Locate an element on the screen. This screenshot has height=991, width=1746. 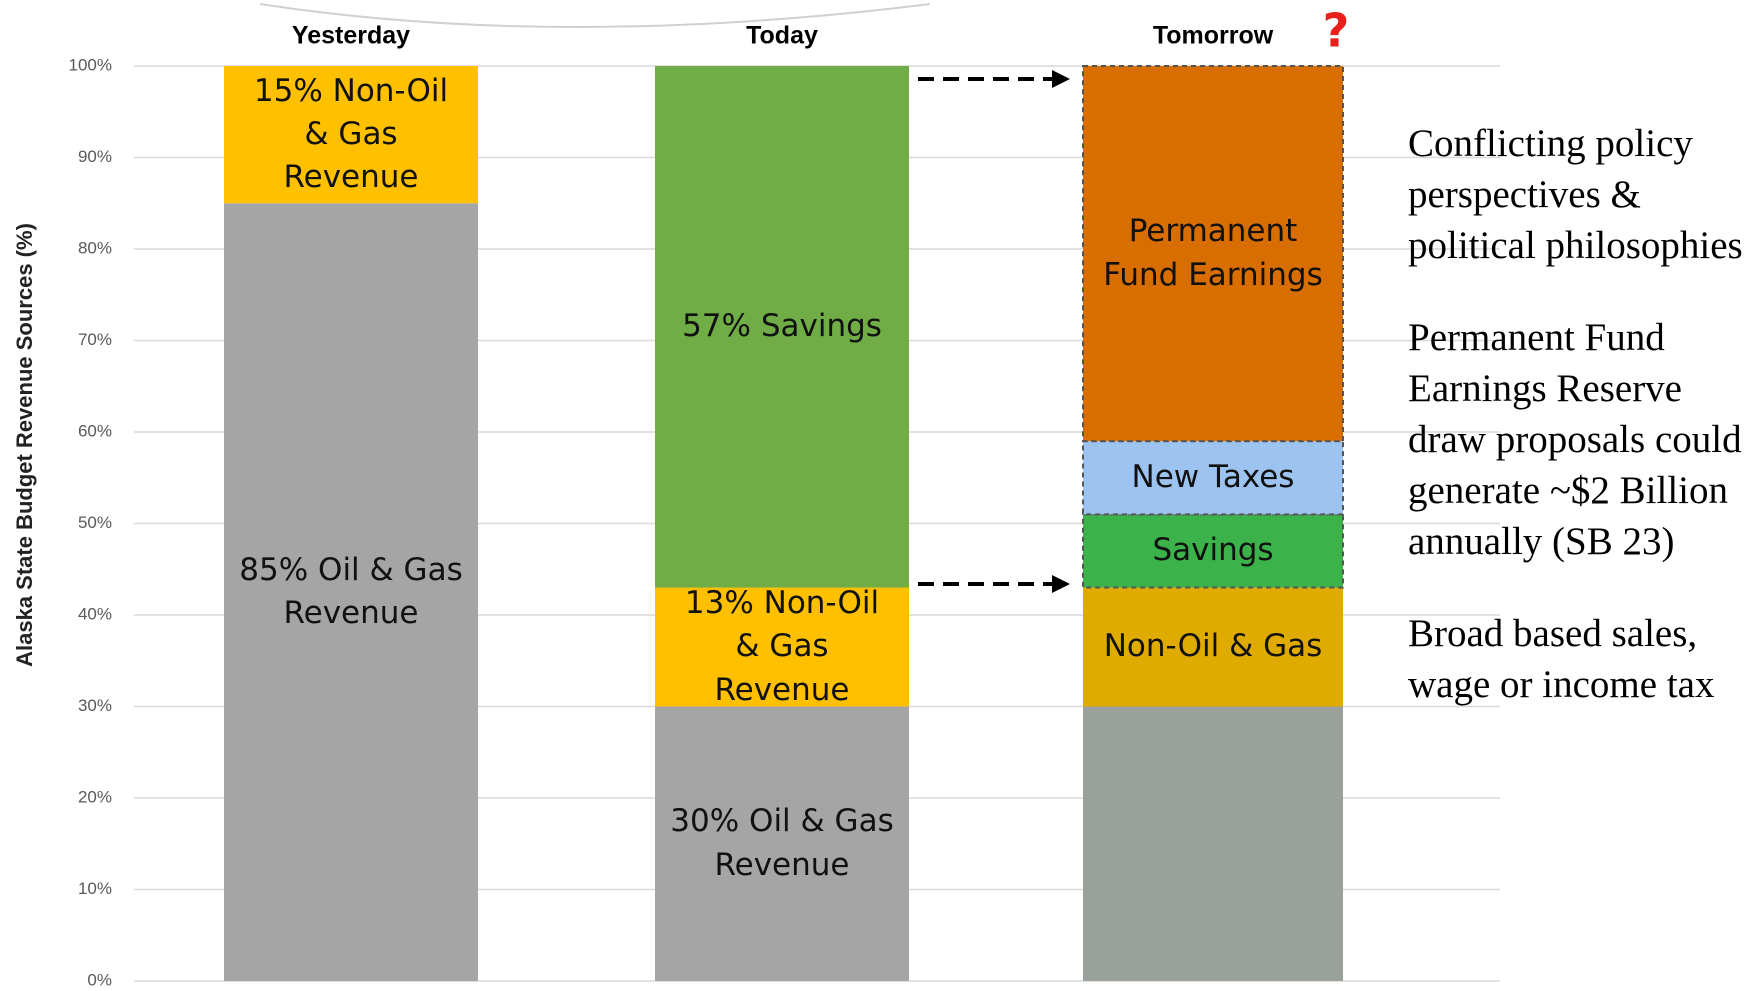
segment-label: 57% Savings is located at coordinates (782, 326).